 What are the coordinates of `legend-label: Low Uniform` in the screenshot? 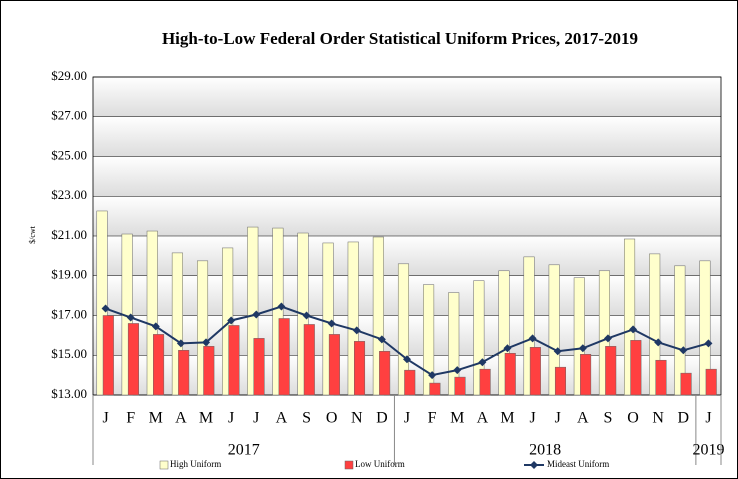 It's located at (380, 464).